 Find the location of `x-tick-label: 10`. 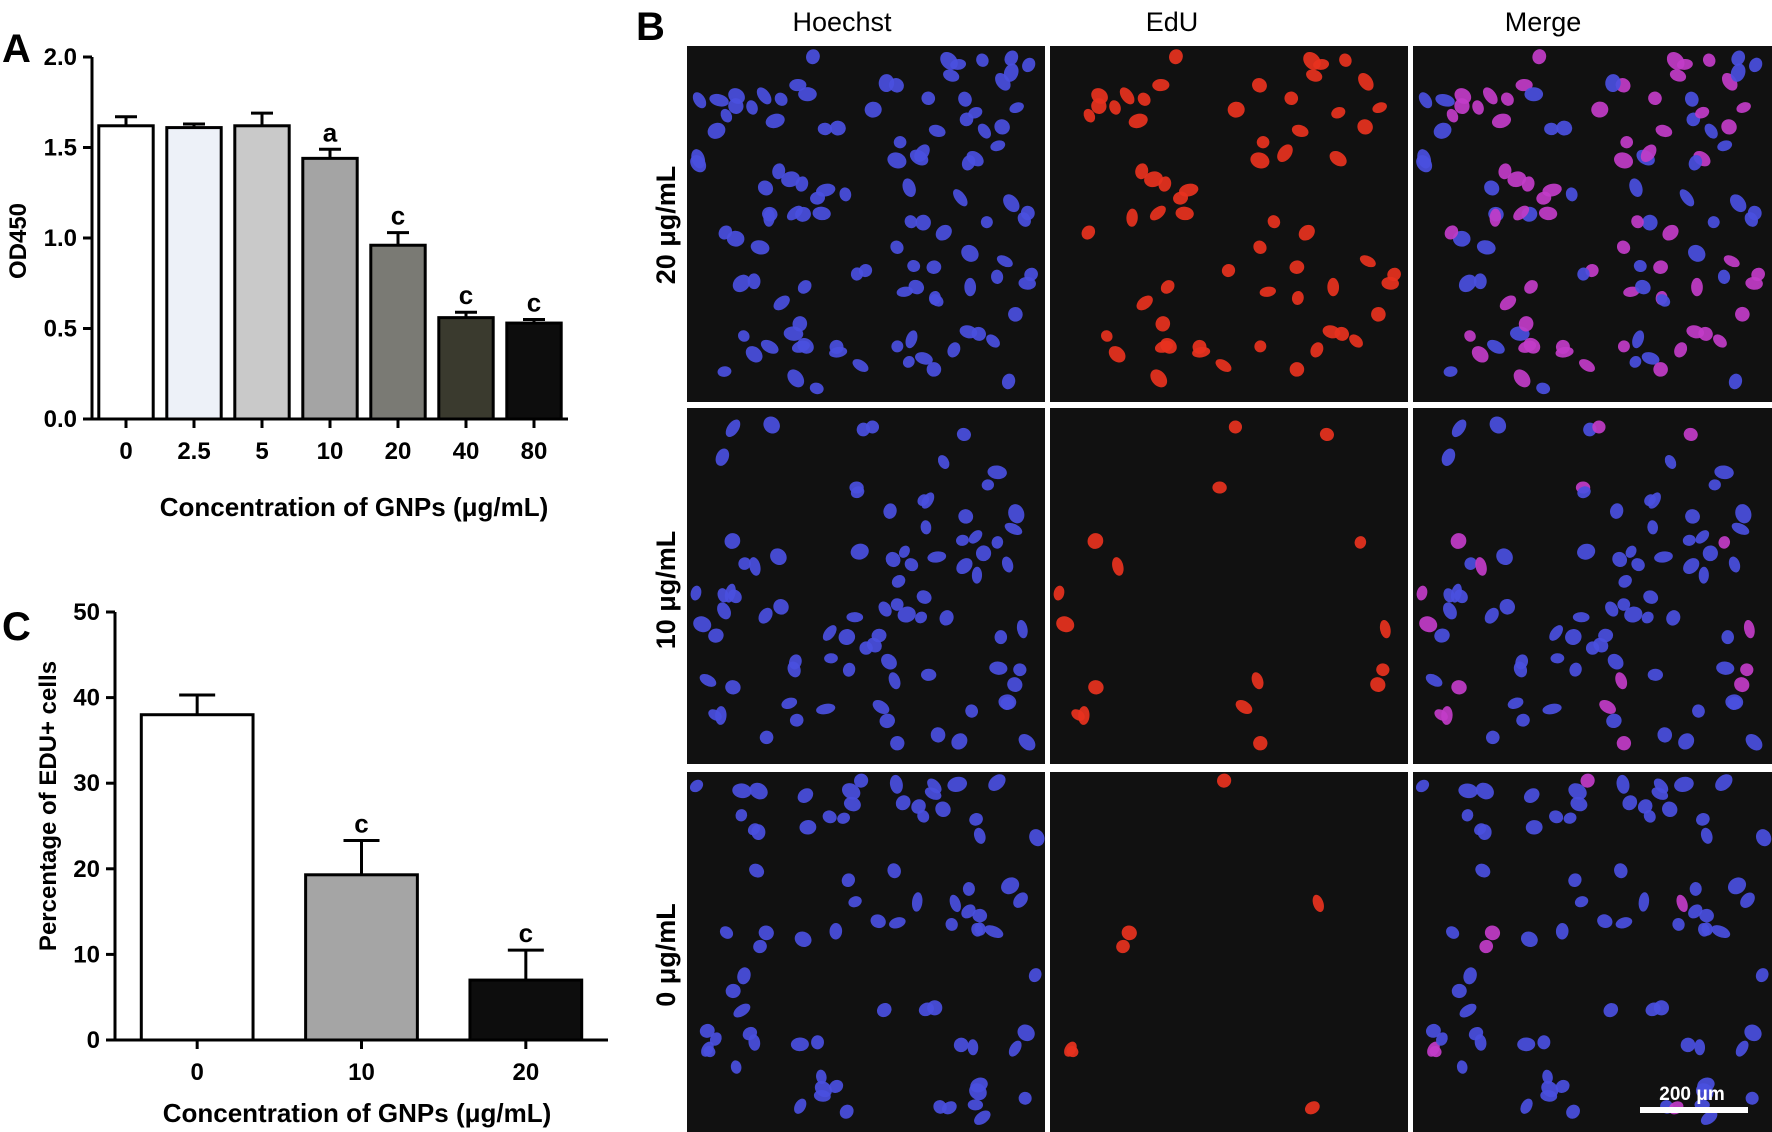

x-tick-label: 10 is located at coordinates (330, 451).